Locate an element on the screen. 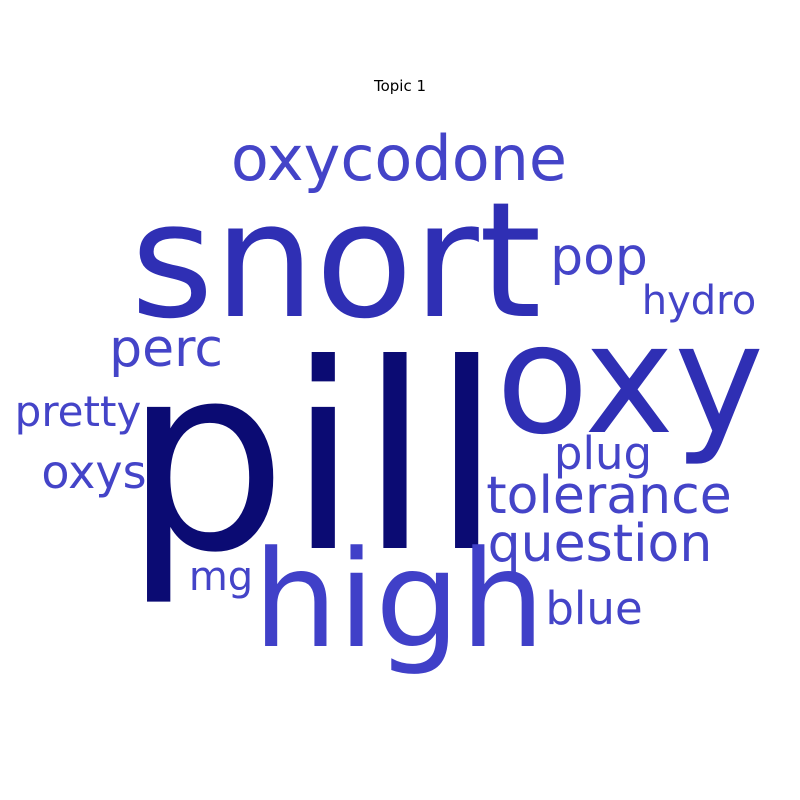 Image resolution: width=800 pixels, height=800 pixels. word-high: high is located at coordinates (399, 600).